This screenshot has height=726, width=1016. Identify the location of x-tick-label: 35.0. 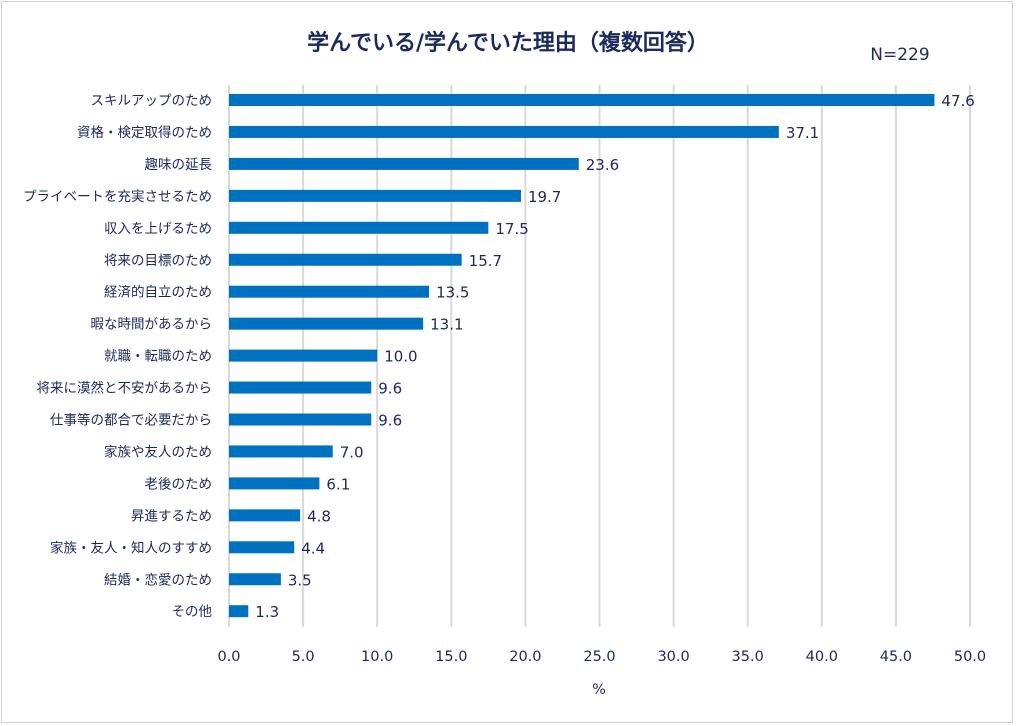
(748, 657).